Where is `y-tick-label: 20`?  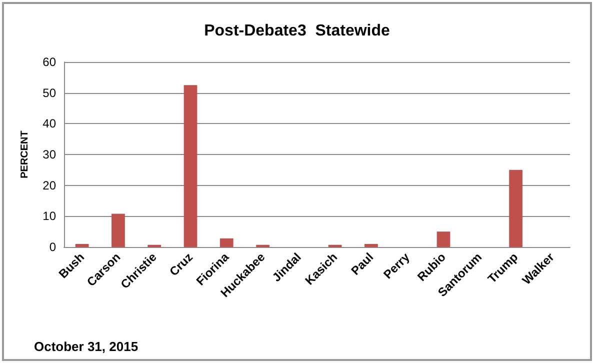 y-tick-label: 20 is located at coordinates (49, 185).